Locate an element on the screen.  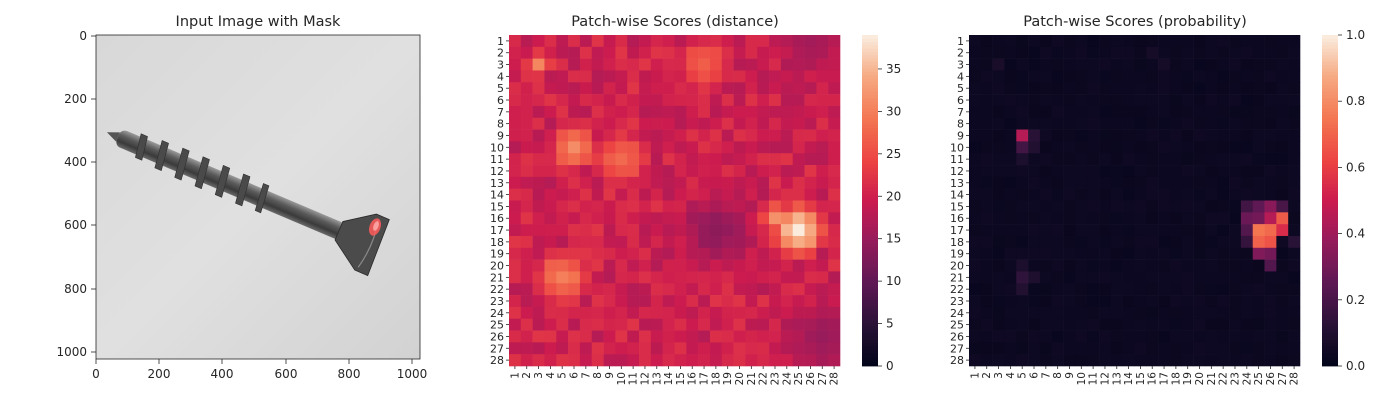
colorbar-tick-label: 1.0 is located at coordinates (1355, 35).